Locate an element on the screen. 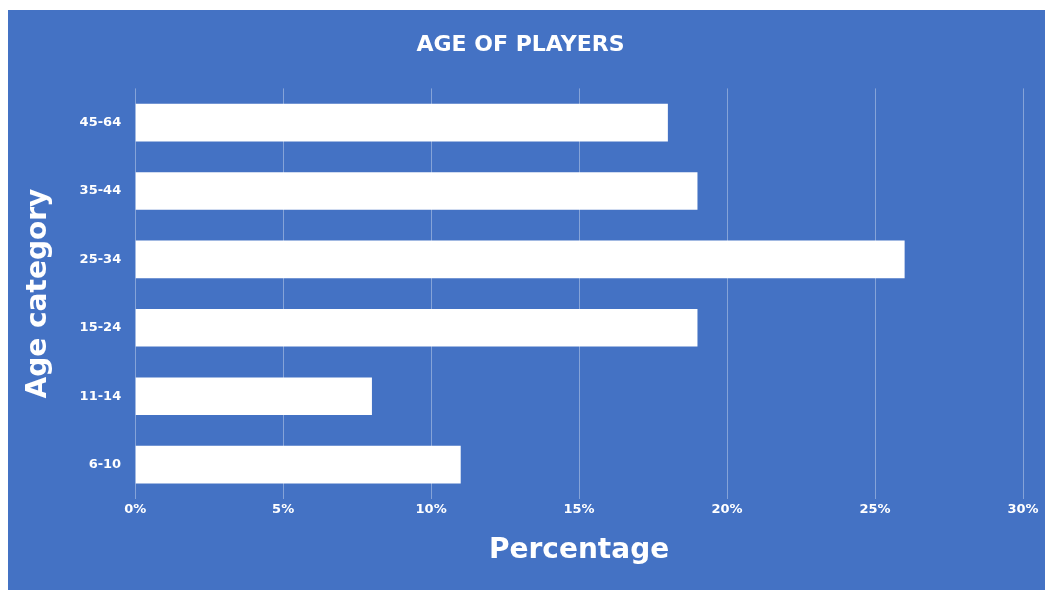  y-tick-label: 45-64 is located at coordinates (100, 121).